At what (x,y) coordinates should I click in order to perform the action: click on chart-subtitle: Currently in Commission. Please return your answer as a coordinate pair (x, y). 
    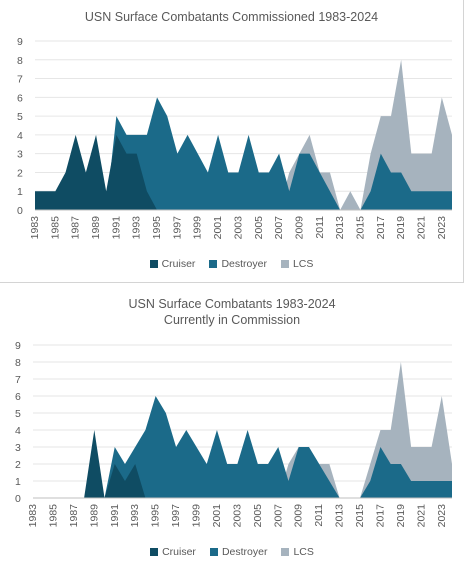
    Looking at the image, I should click on (232, 320).